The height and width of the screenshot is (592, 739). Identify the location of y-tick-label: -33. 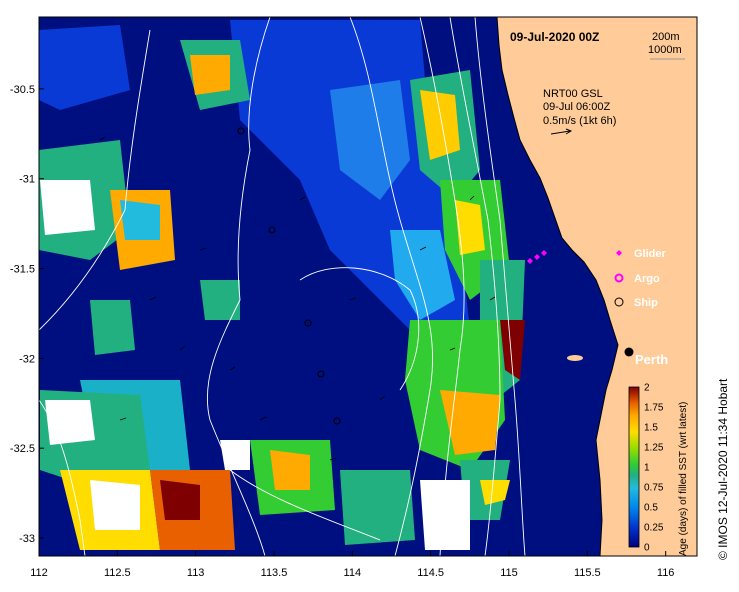
(27, 539).